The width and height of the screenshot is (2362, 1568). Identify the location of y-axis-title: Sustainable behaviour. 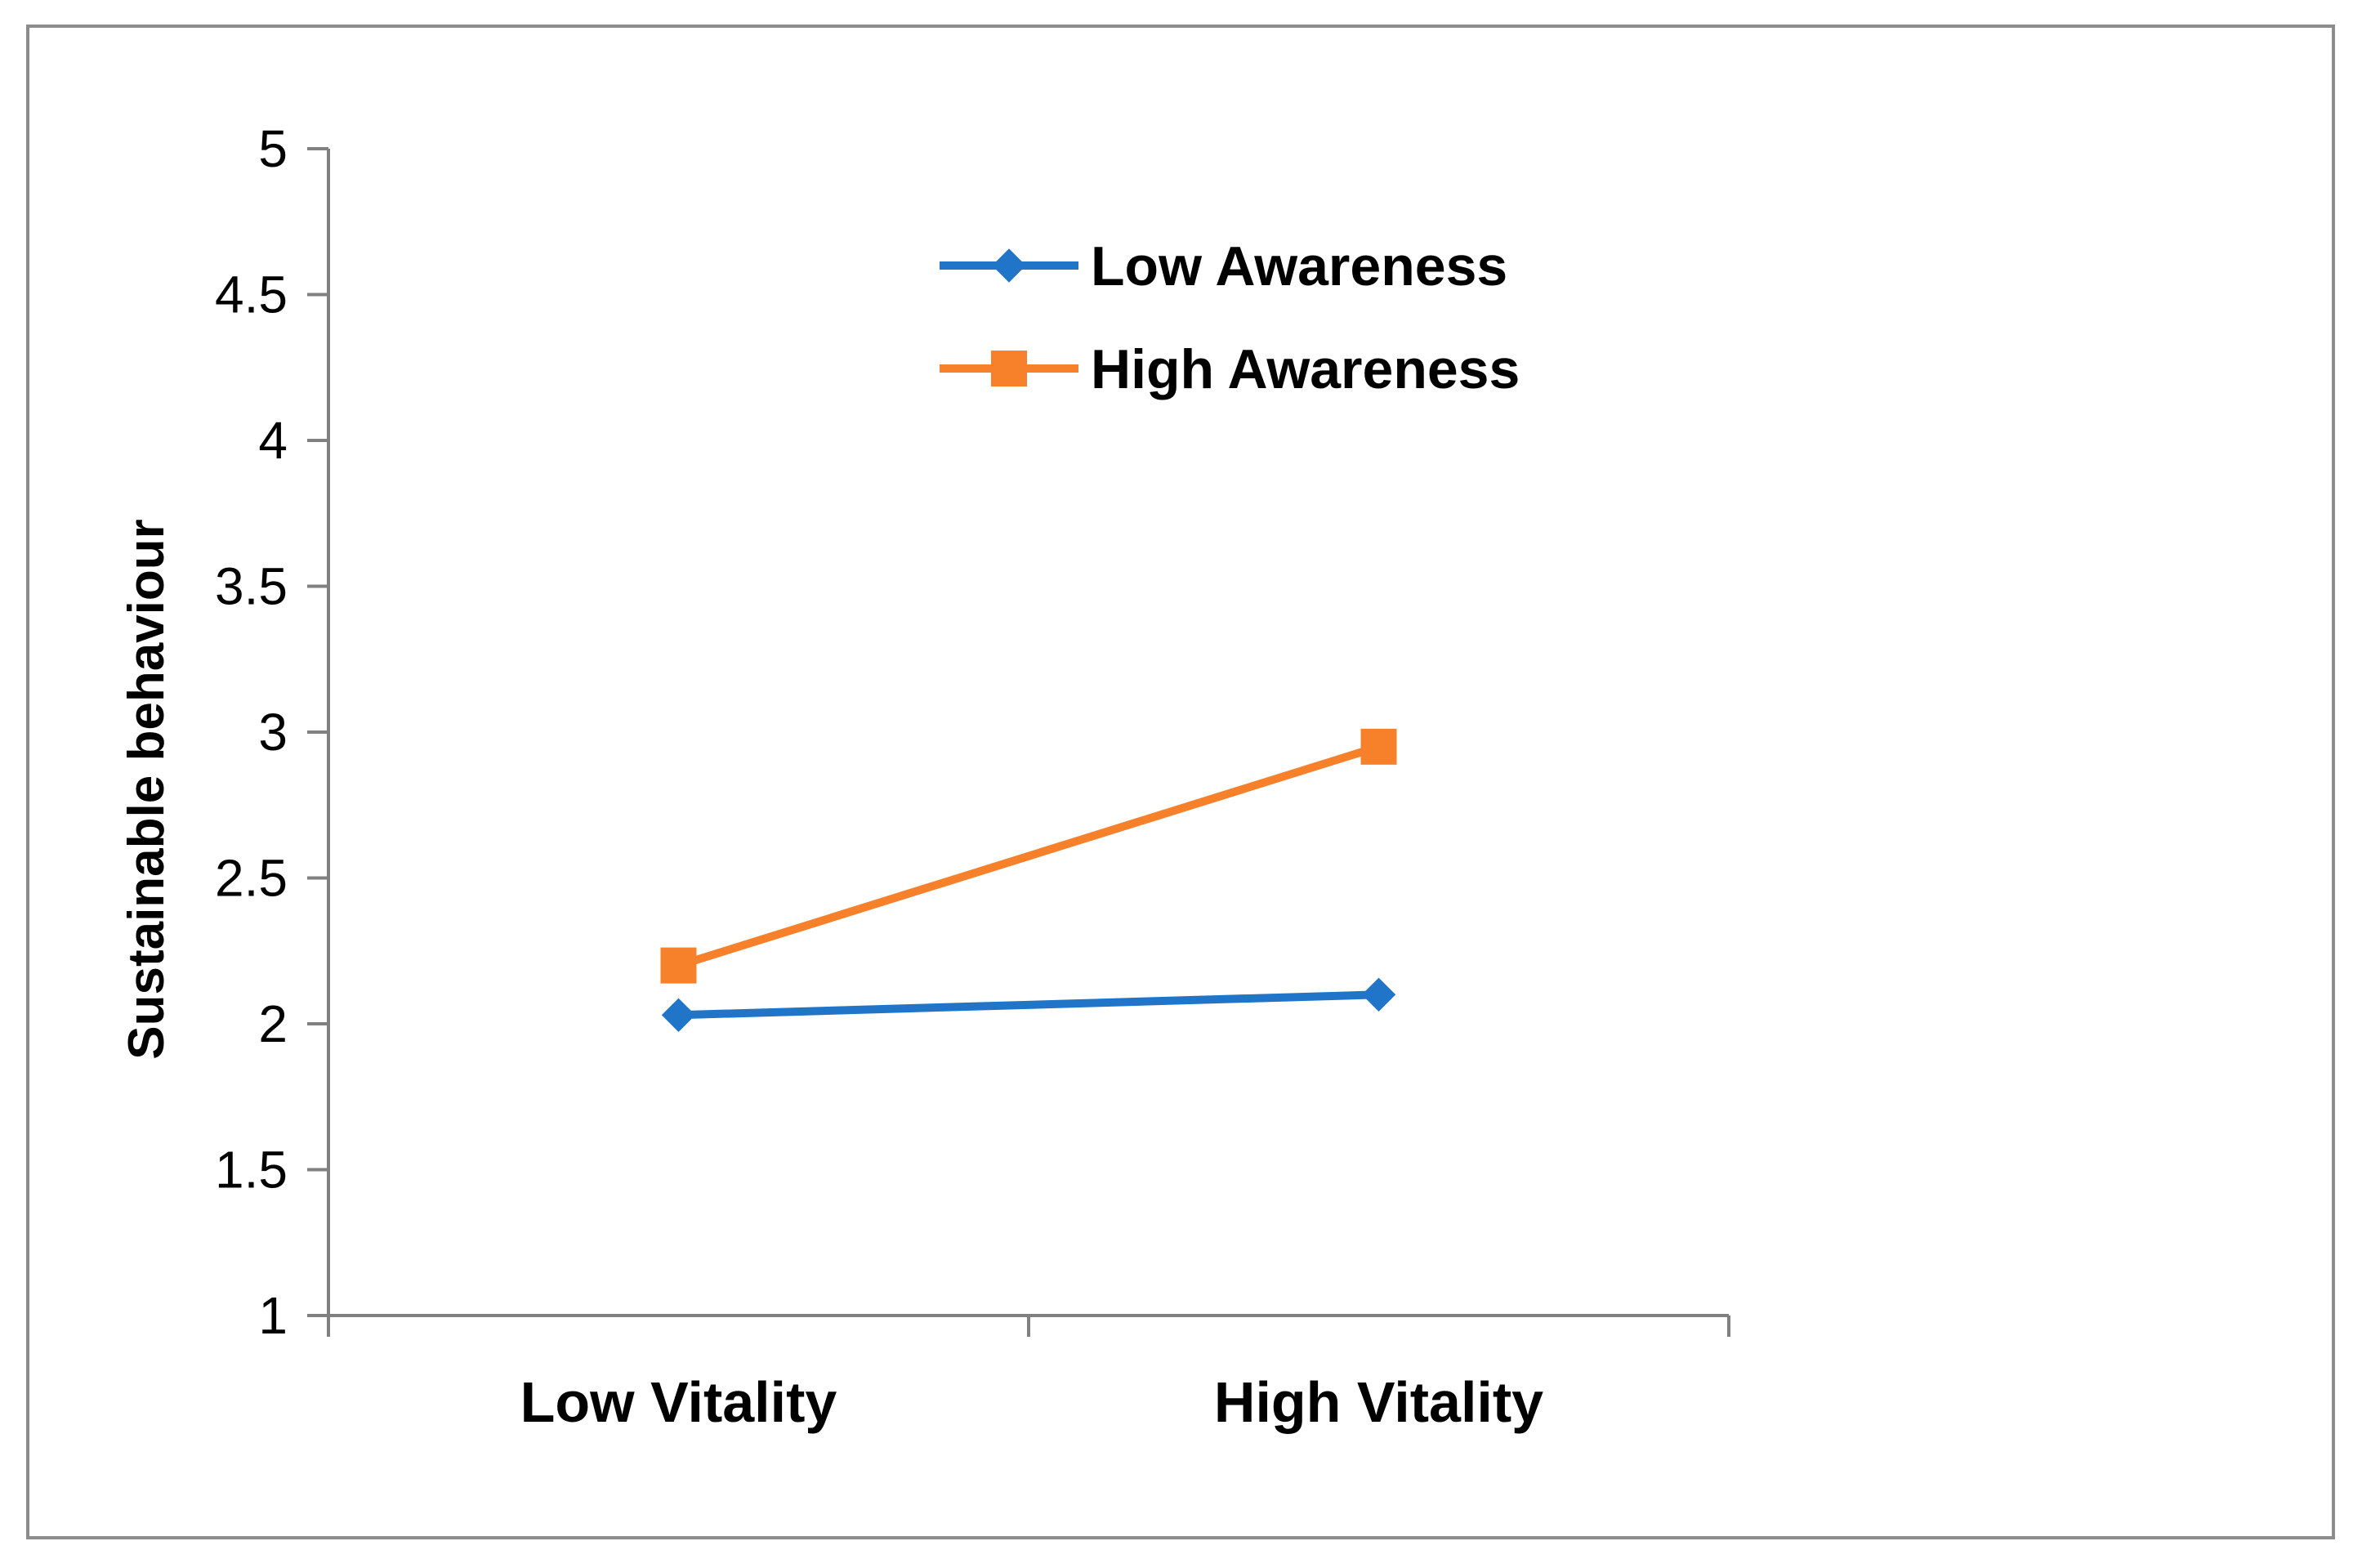
(147, 789).